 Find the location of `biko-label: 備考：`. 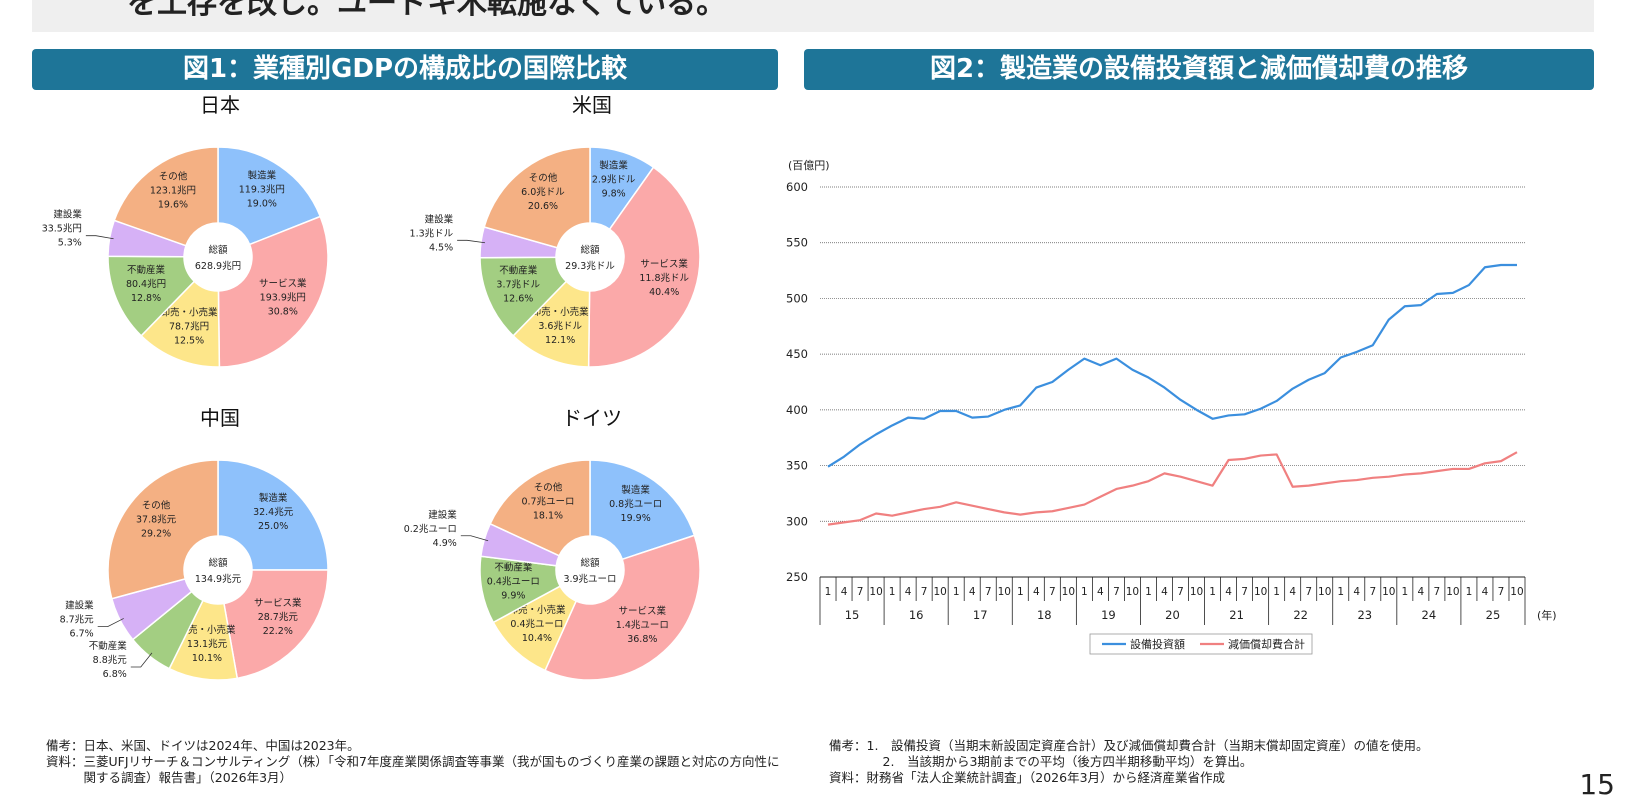

biko-label: 備考： is located at coordinates (848, 745).